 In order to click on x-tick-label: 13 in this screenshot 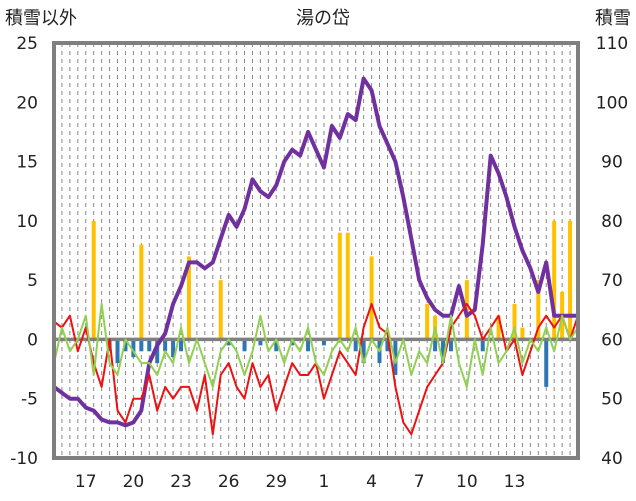, I will do `click(515, 482)`.